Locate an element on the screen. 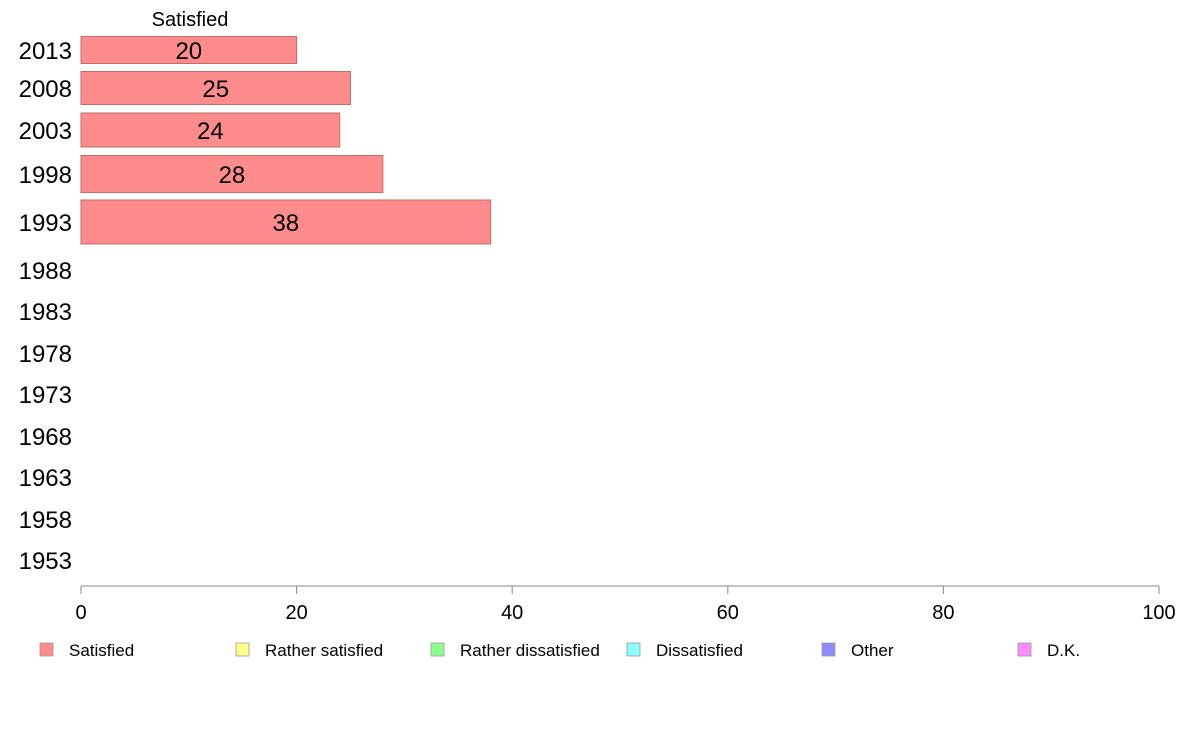 This screenshot has height=736, width=1188. bar-satisfied-2008 is located at coordinates (215, 88).